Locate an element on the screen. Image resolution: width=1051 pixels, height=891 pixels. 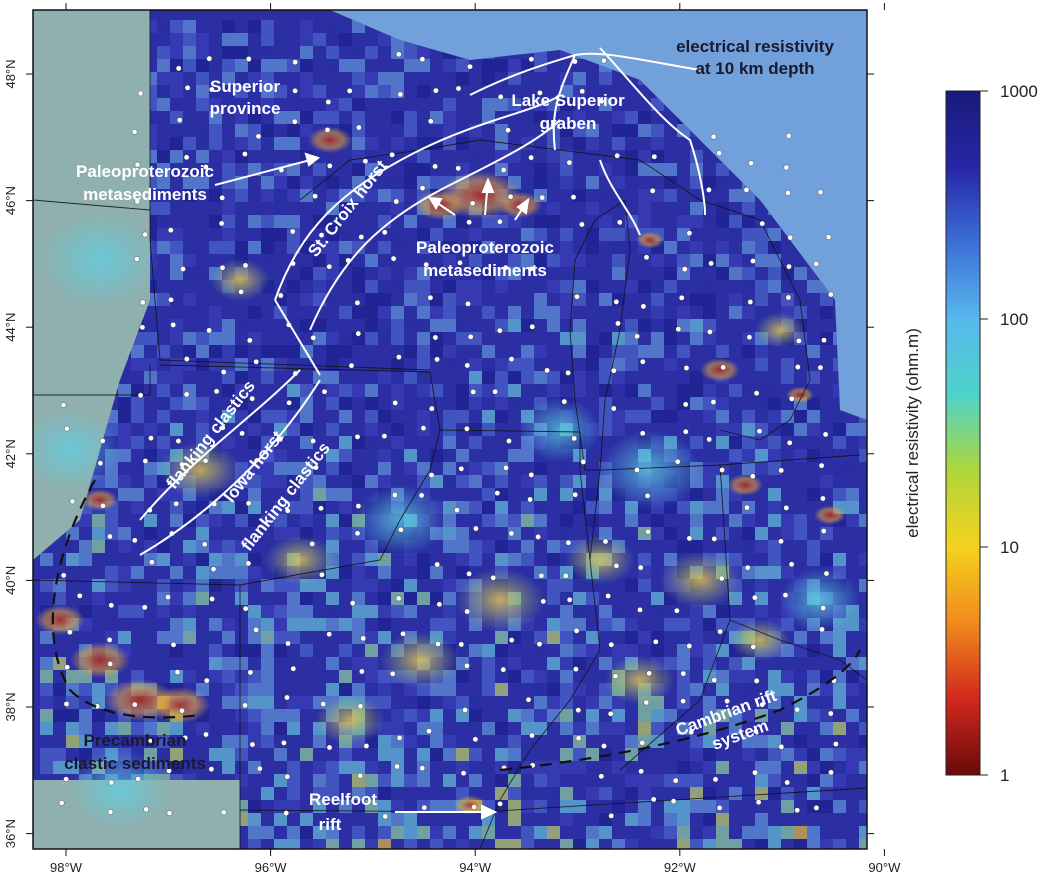
arrow-west-metasediments-head is located at coordinates (312, 159).